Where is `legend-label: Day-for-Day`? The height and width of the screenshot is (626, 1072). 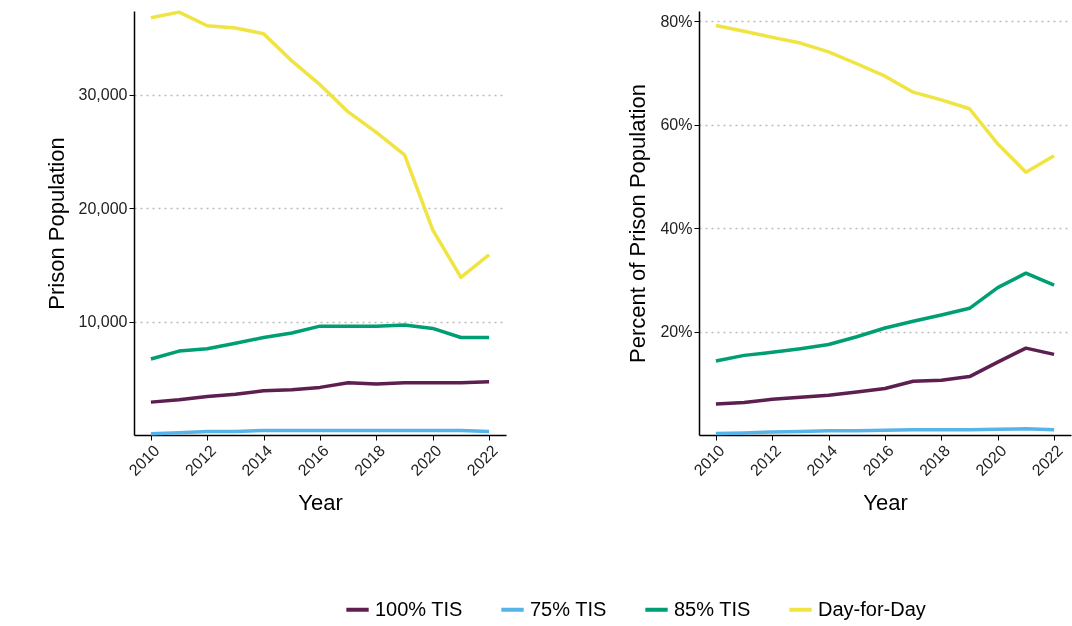
legend-label: Day-for-Day is located at coordinates (872, 608).